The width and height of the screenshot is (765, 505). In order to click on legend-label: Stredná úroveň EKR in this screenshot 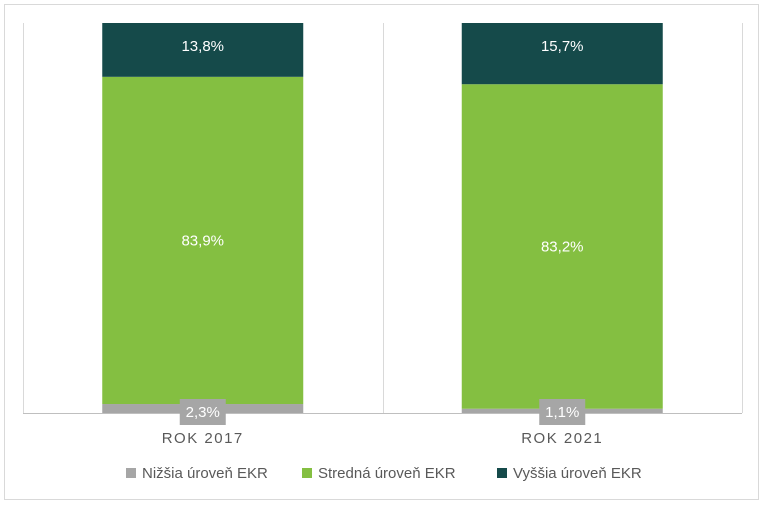, I will do `click(387, 473)`.